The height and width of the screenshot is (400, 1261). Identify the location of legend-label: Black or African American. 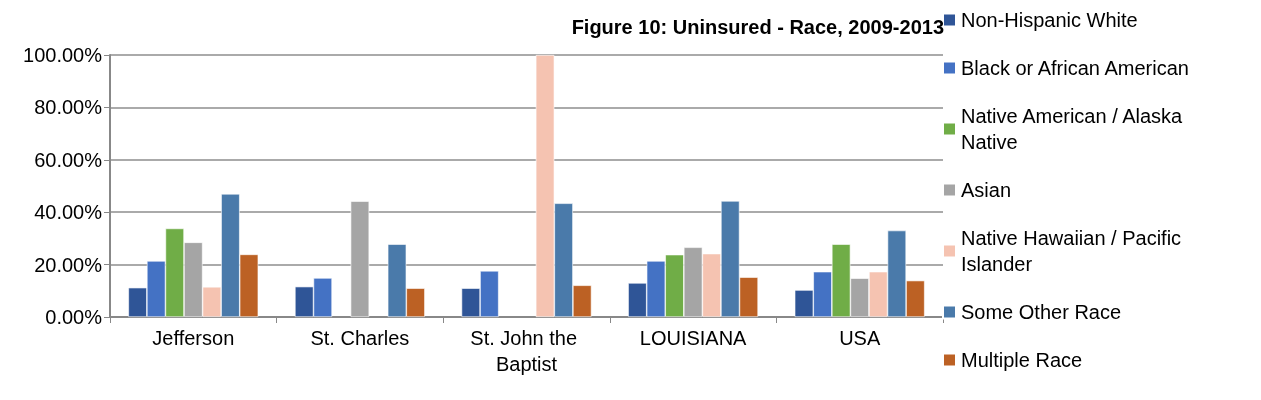
(1075, 68).